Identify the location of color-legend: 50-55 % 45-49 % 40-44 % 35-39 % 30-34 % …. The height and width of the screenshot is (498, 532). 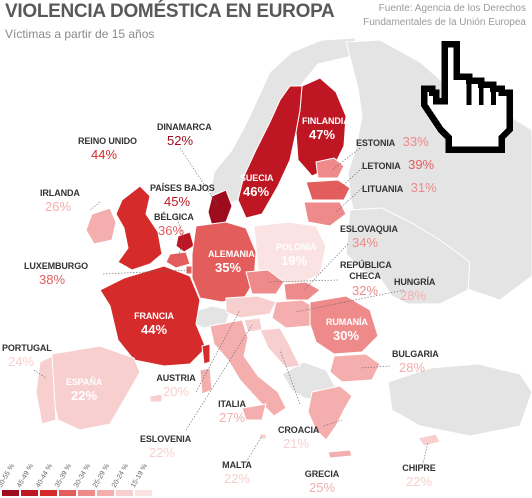
(81, 473).